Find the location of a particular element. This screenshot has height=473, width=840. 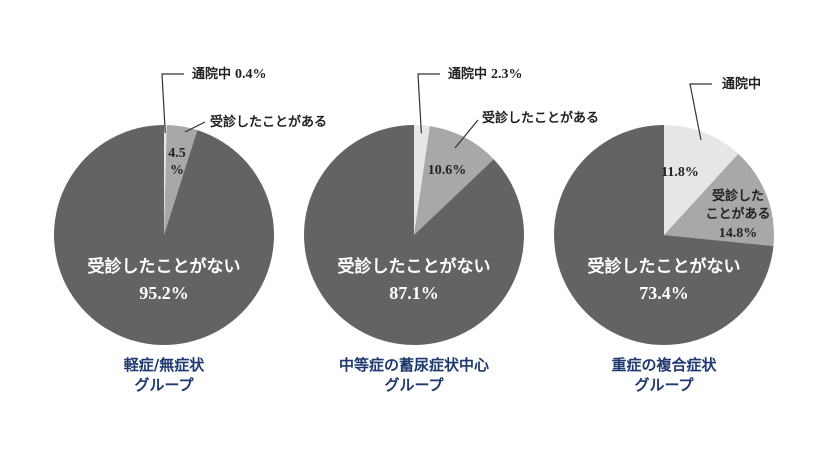

slice-value: 11.8% is located at coordinates (680, 172).